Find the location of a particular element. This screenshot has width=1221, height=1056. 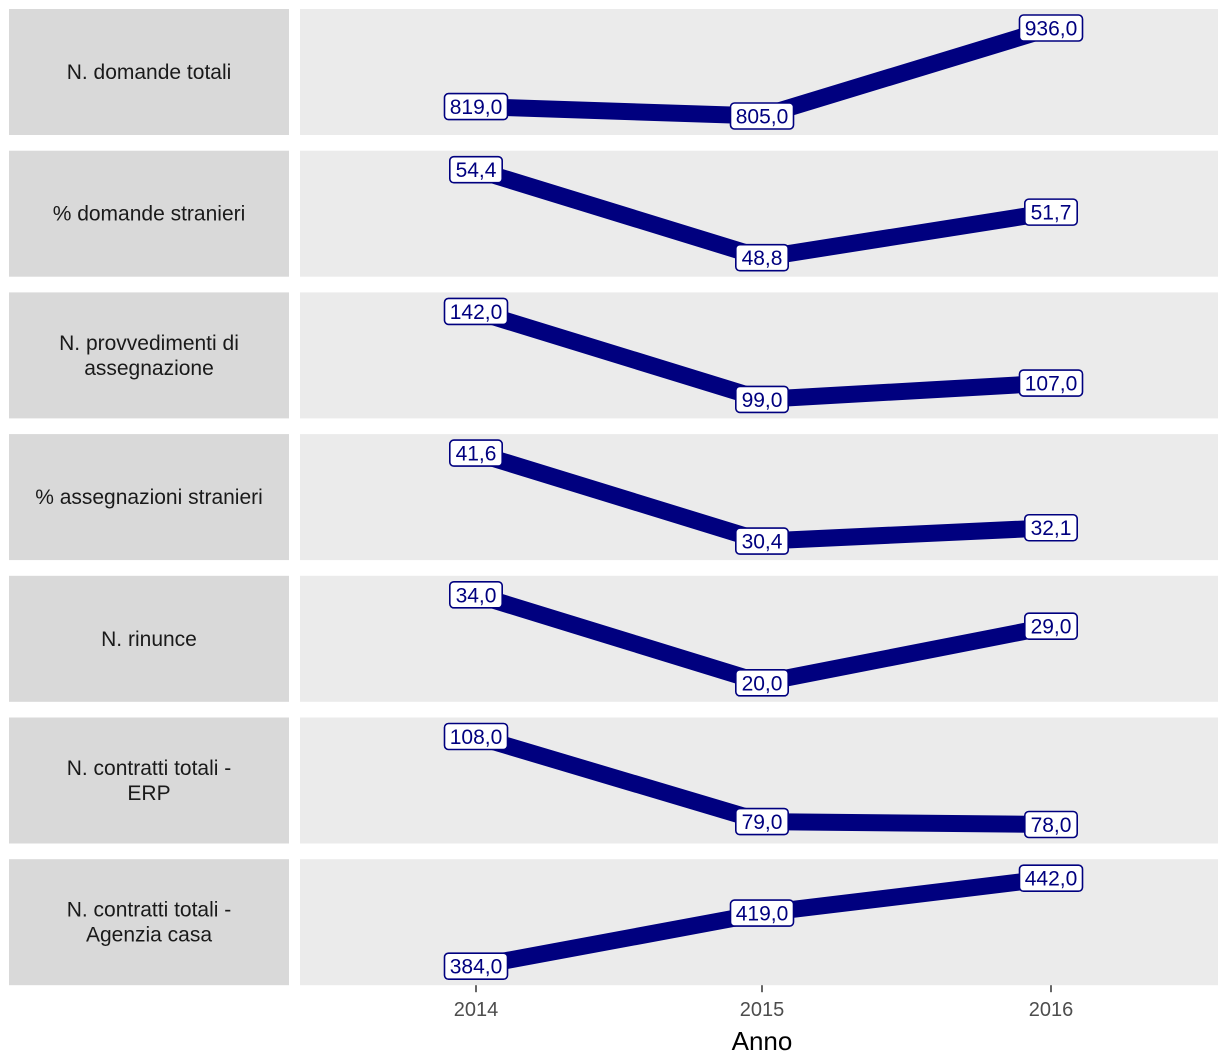

data-label: 78,0 is located at coordinates (1051, 824).